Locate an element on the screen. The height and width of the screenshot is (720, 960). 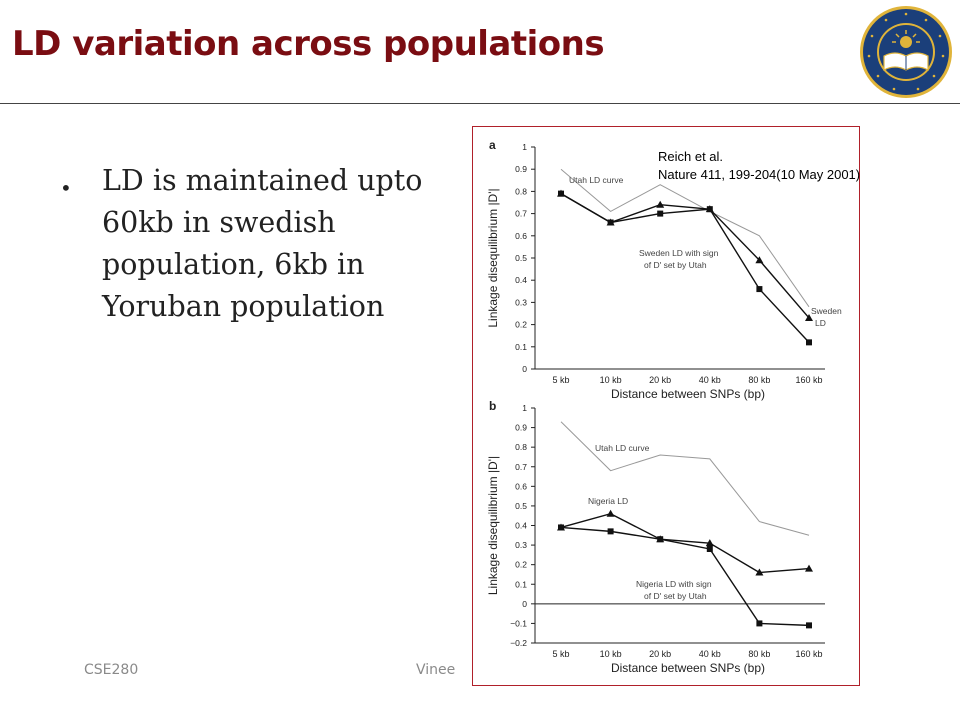
uc-san-diego-seal-logo is located at coordinates (906, 52).